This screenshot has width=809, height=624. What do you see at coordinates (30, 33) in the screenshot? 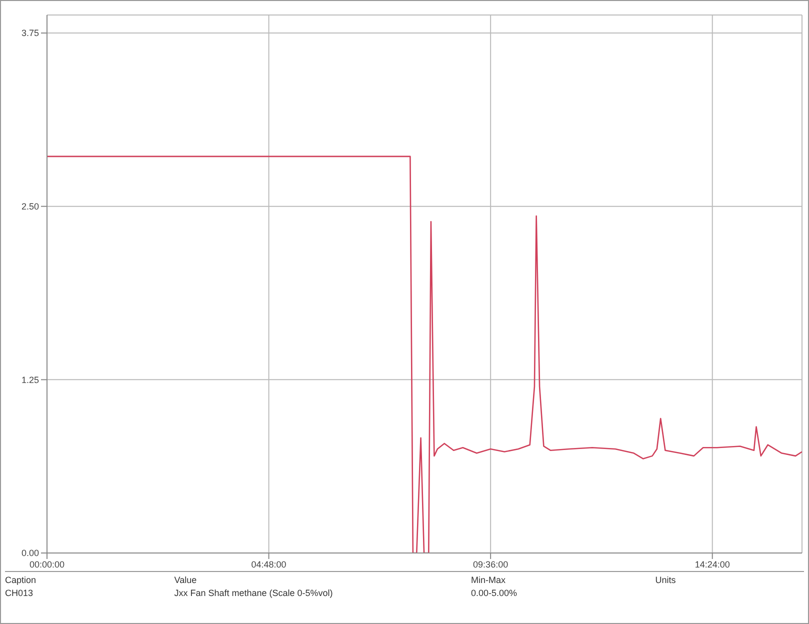
I see `y-tick-label: 3.75` at bounding box center [30, 33].